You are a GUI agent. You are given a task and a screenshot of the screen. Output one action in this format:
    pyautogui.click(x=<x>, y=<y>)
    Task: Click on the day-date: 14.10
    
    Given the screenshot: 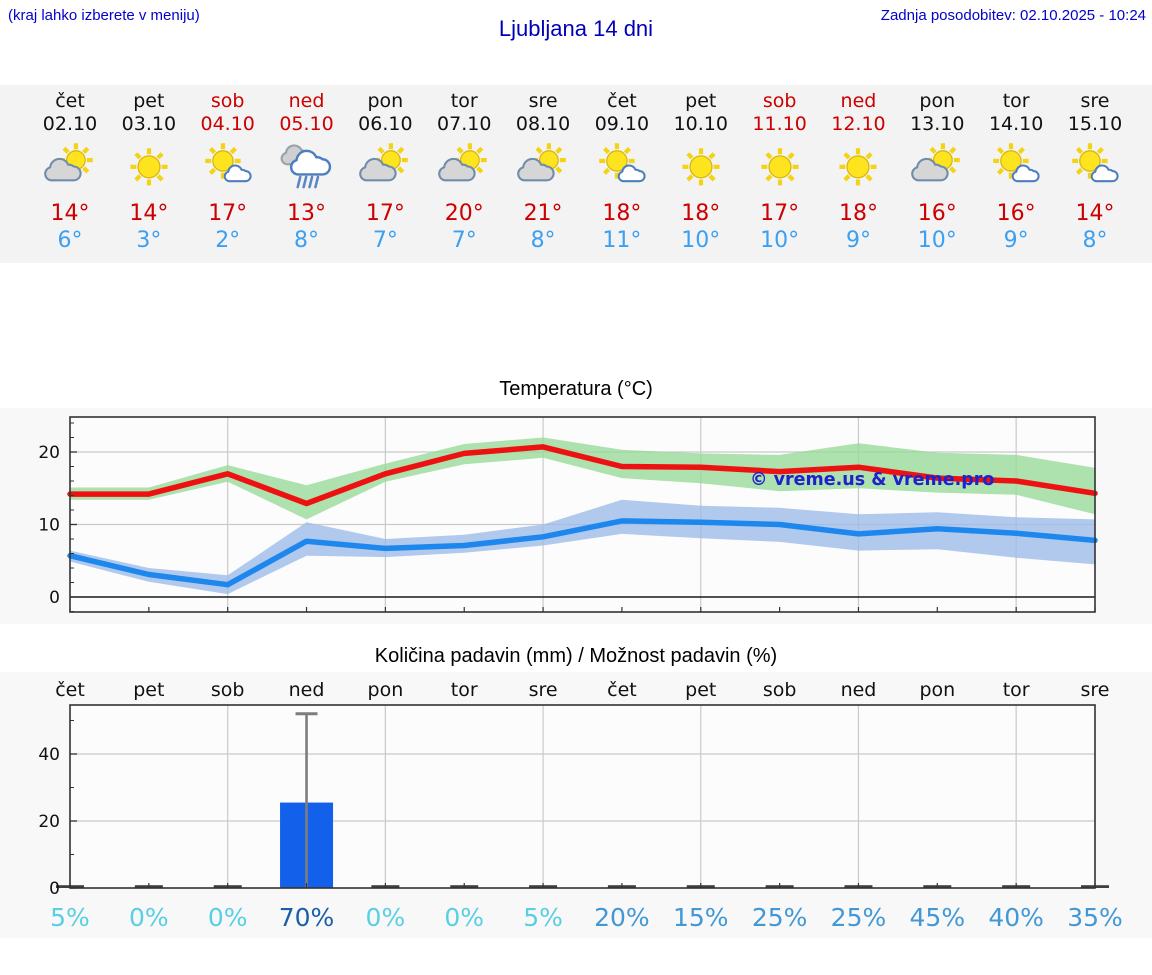 What is the action you would take?
    pyautogui.click(x=1016, y=124)
    